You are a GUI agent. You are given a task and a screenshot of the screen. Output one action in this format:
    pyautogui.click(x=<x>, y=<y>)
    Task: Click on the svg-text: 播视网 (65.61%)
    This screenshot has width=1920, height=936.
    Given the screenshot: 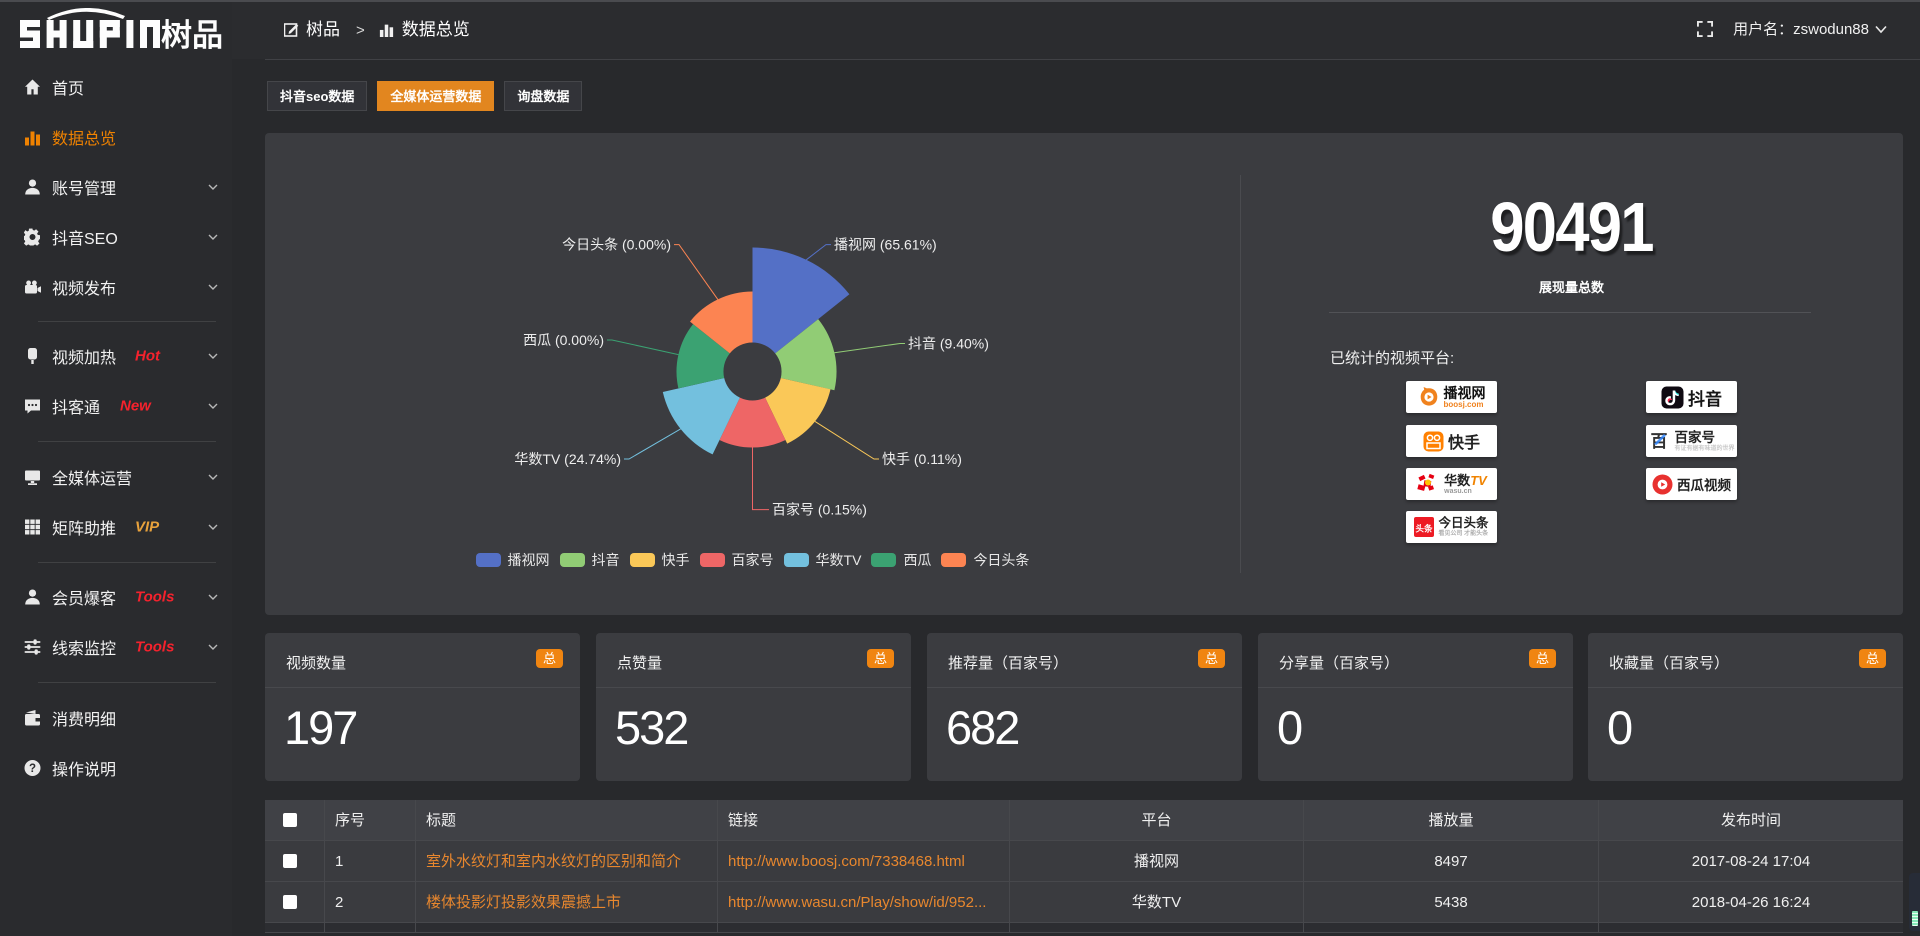 What is the action you would take?
    pyautogui.click(x=885, y=245)
    